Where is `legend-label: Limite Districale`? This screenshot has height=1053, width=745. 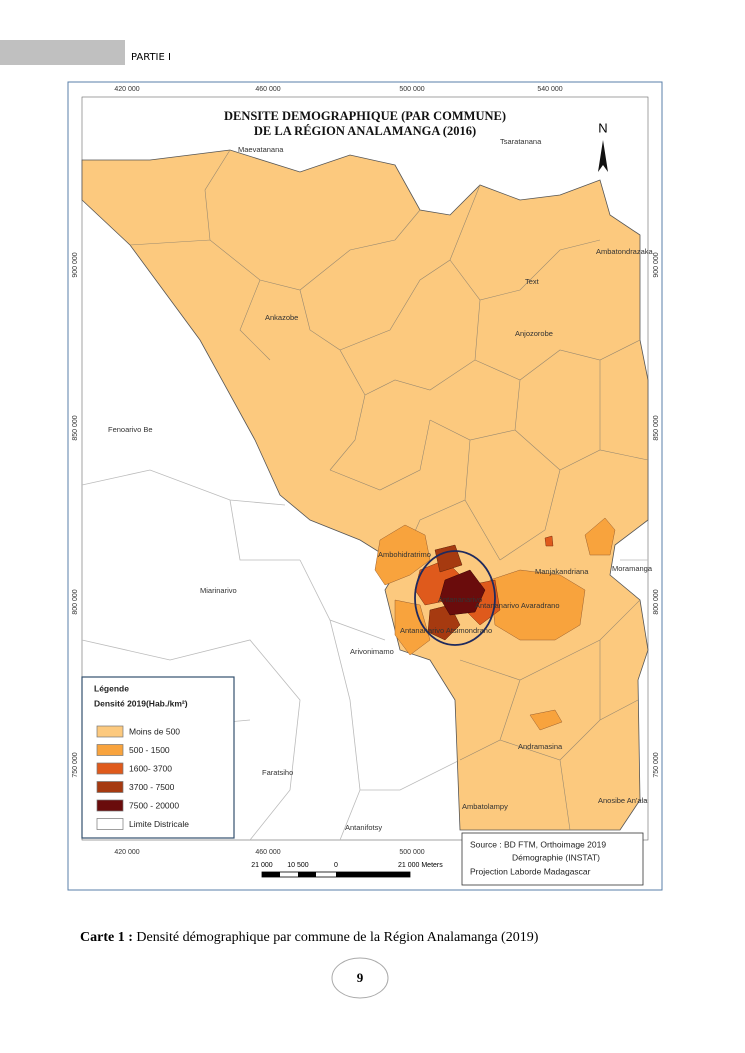 legend-label: Limite Districale is located at coordinates (159, 824).